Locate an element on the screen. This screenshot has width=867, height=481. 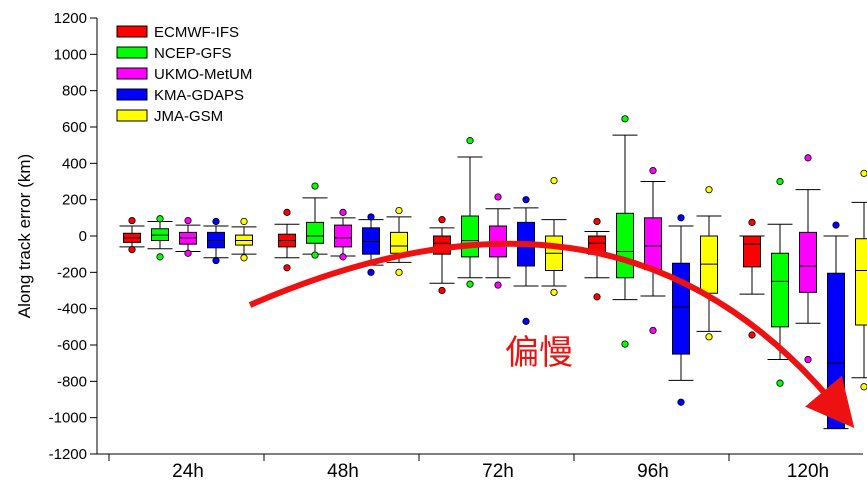
box-ecmwf-ifs-120h is located at coordinates (752, 278).